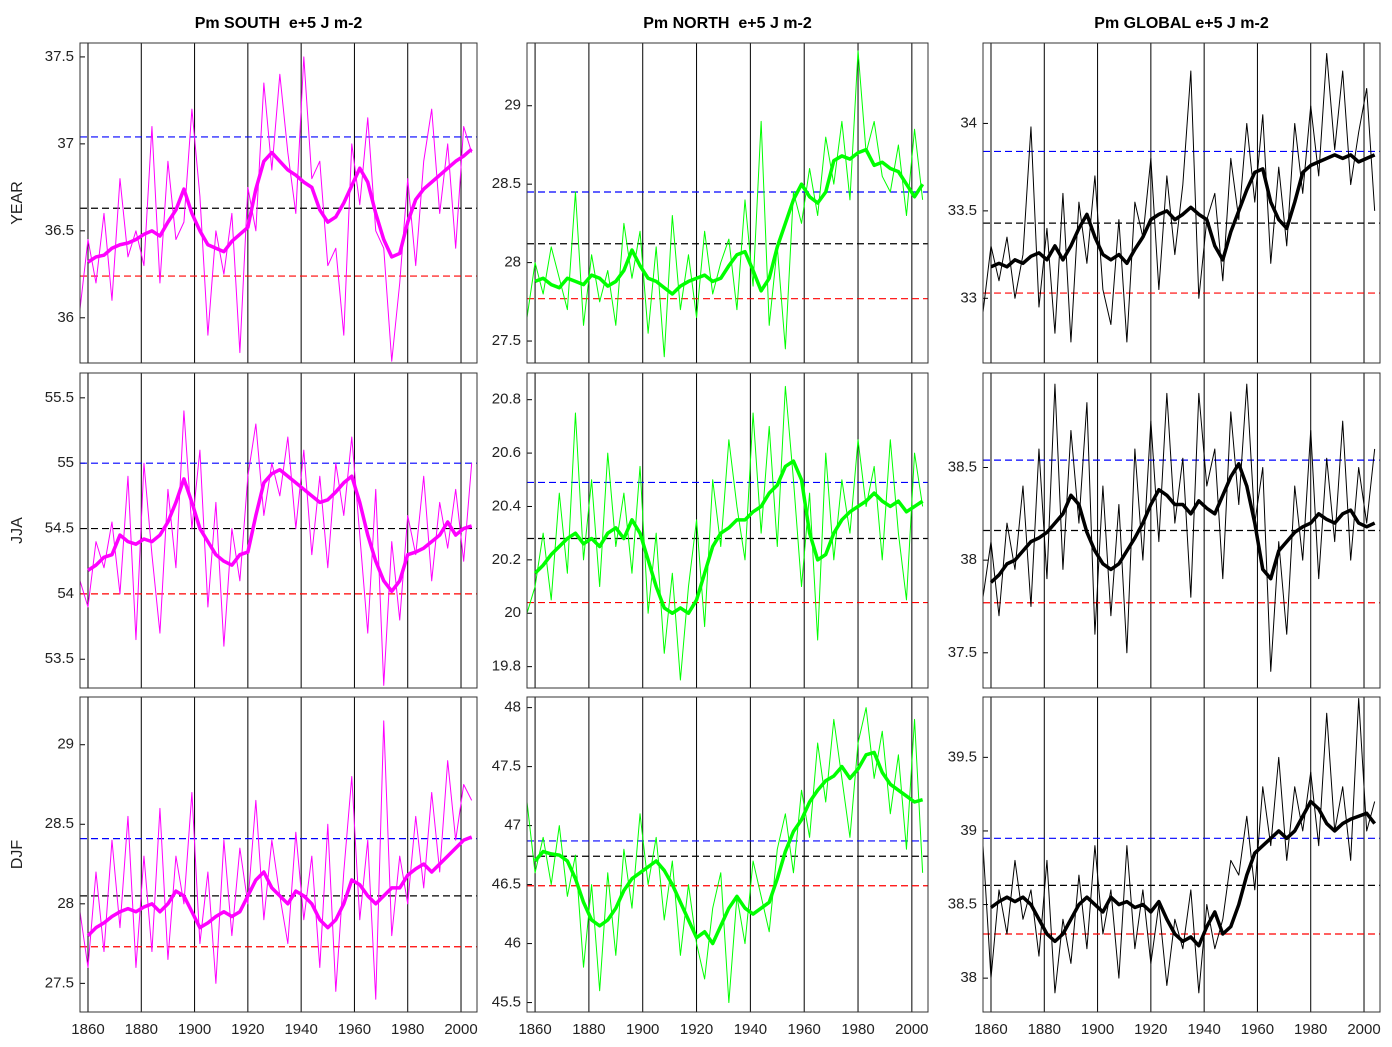  I want to click on panel: 53.5 54 54.5 55 55.5 JJA, so click(243, 530).